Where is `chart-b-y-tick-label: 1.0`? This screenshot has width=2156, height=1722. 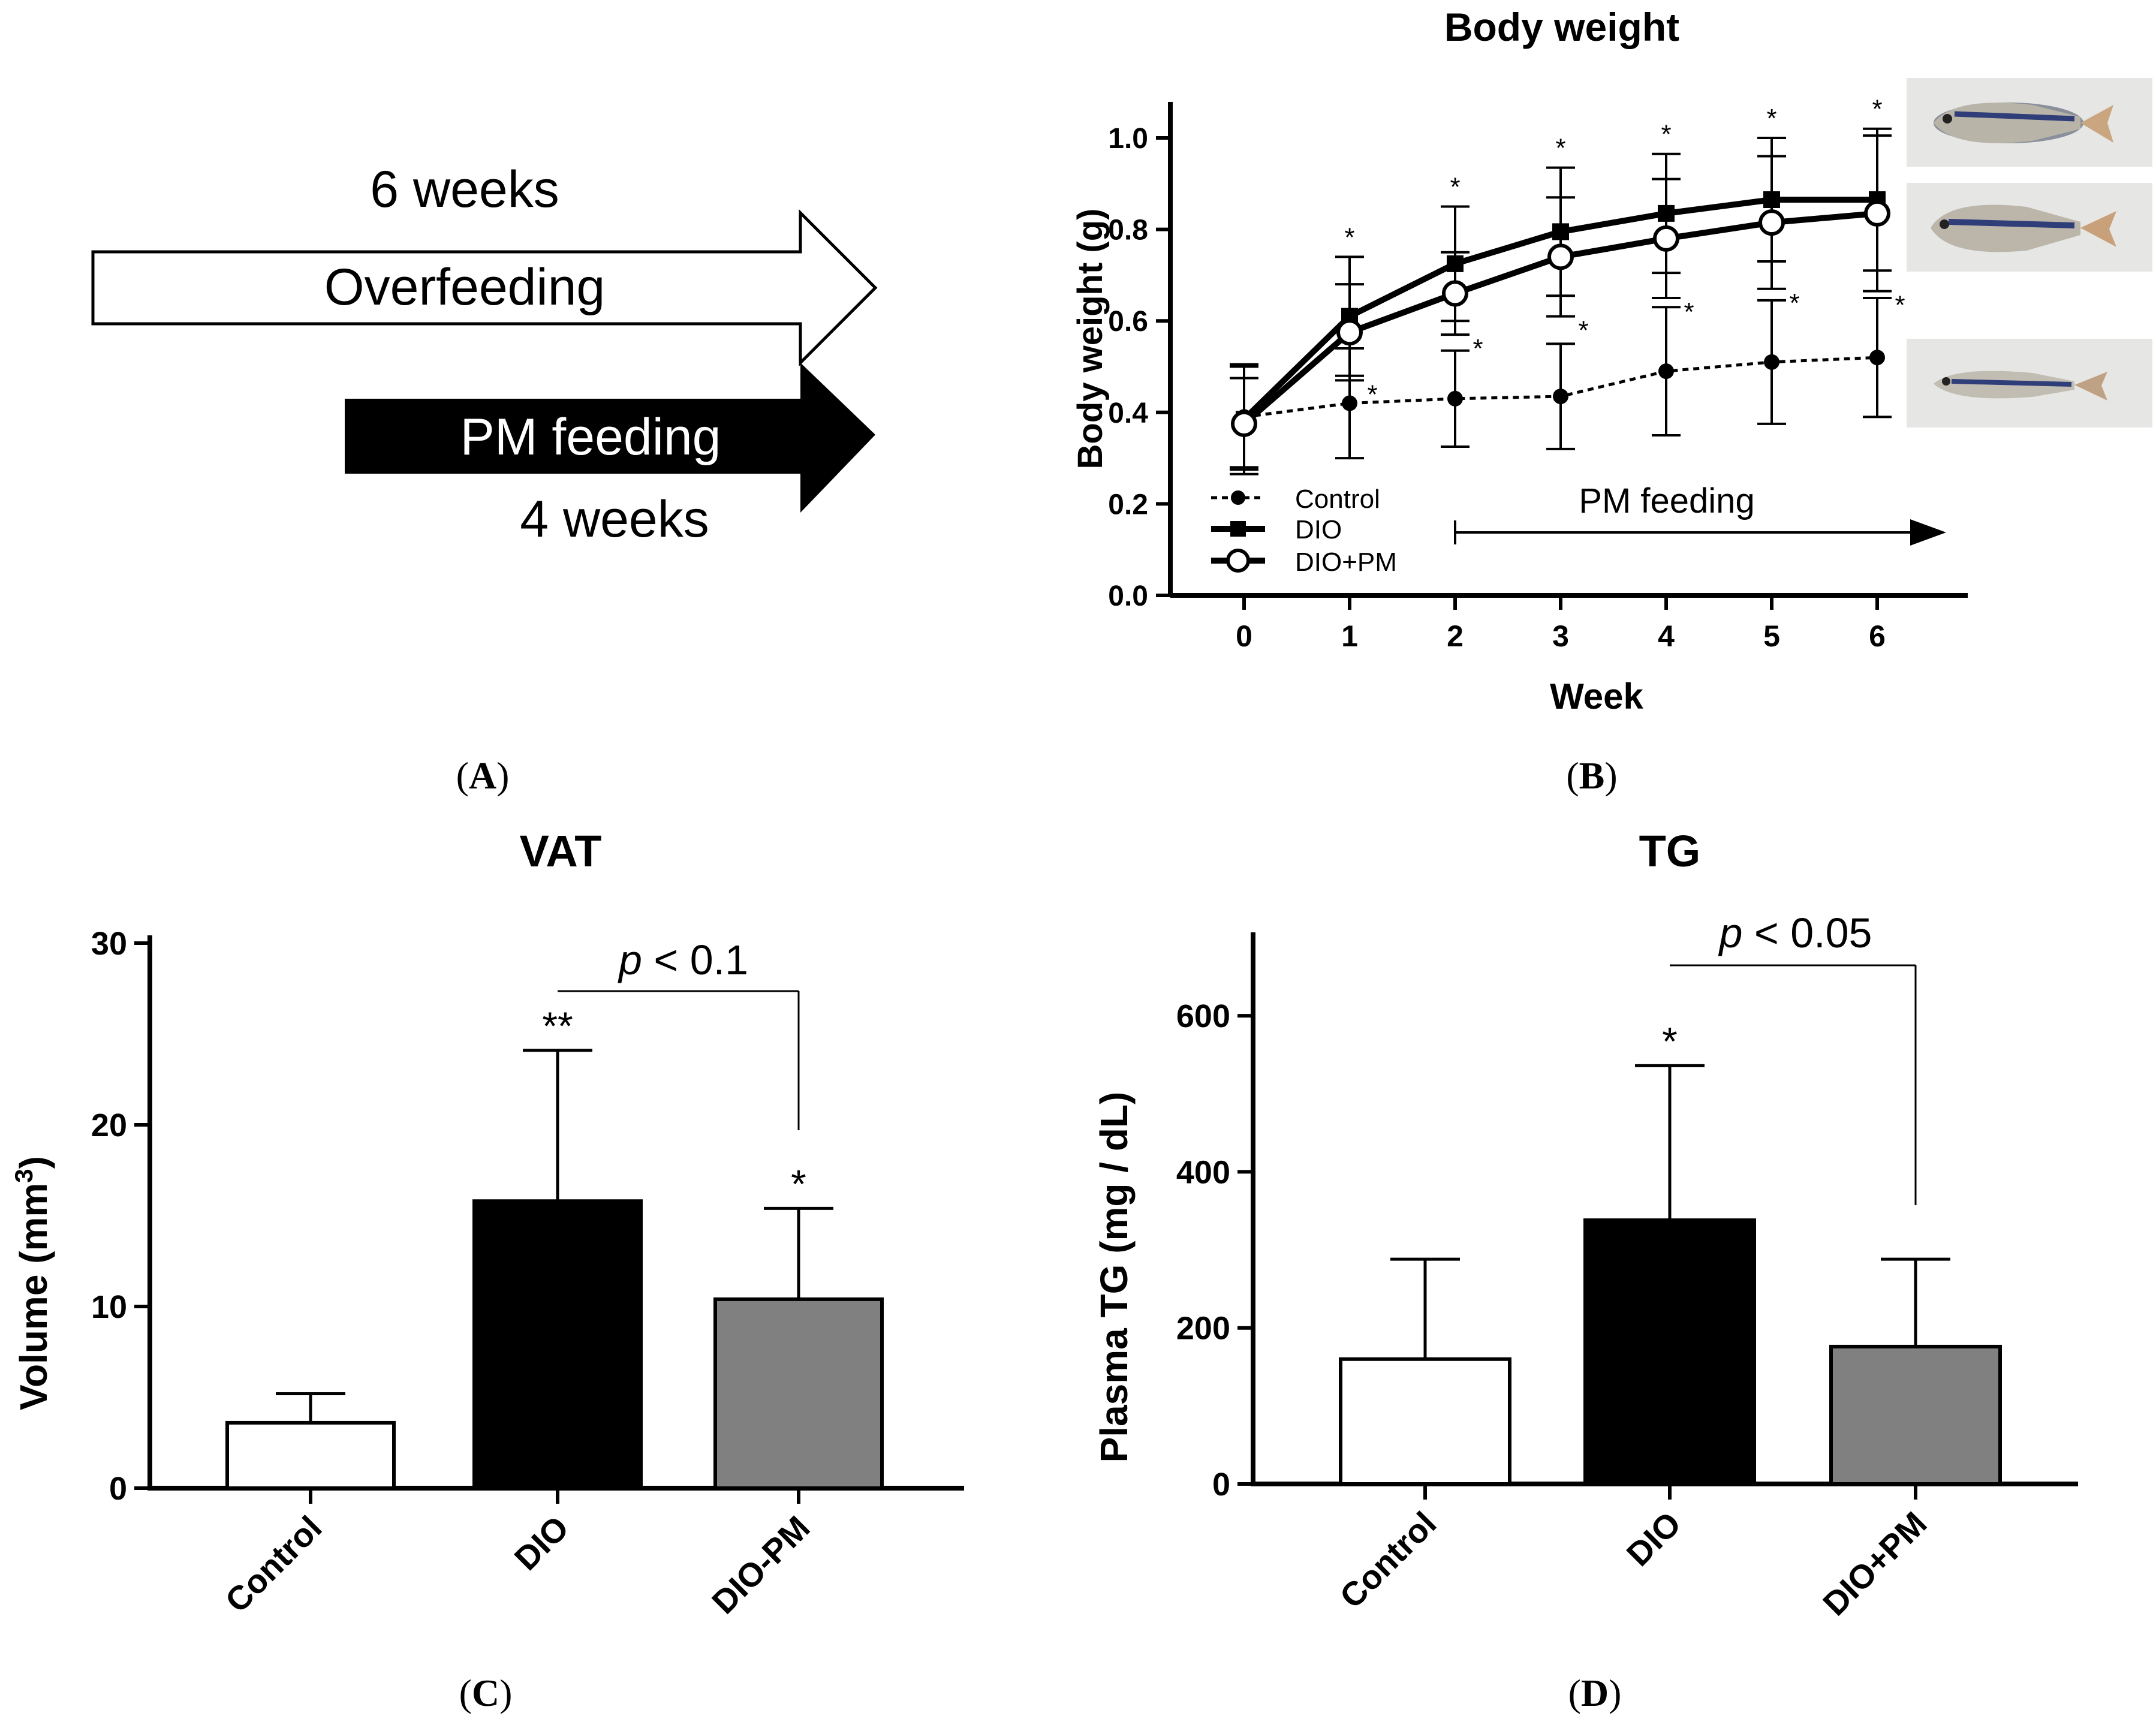
chart-b-y-tick-label: 1.0 is located at coordinates (1128, 139).